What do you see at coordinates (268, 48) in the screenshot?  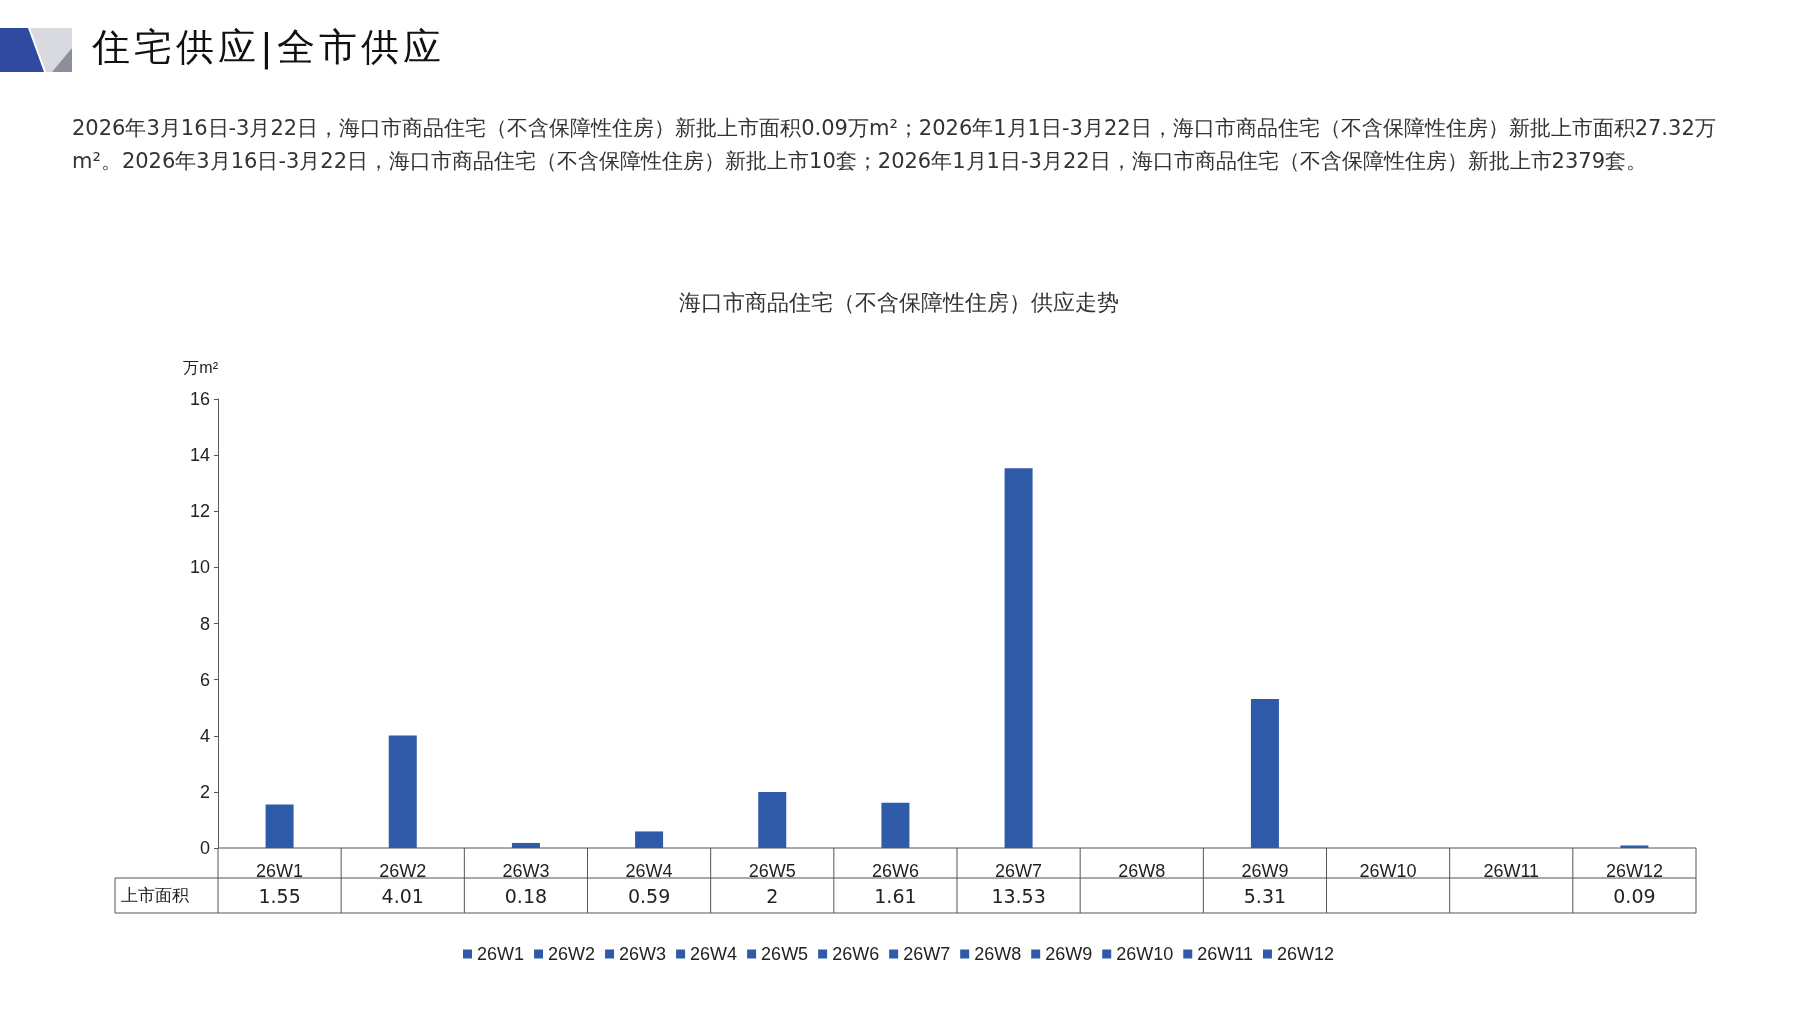 I see `text: 住宅供应|全市供应` at bounding box center [268, 48].